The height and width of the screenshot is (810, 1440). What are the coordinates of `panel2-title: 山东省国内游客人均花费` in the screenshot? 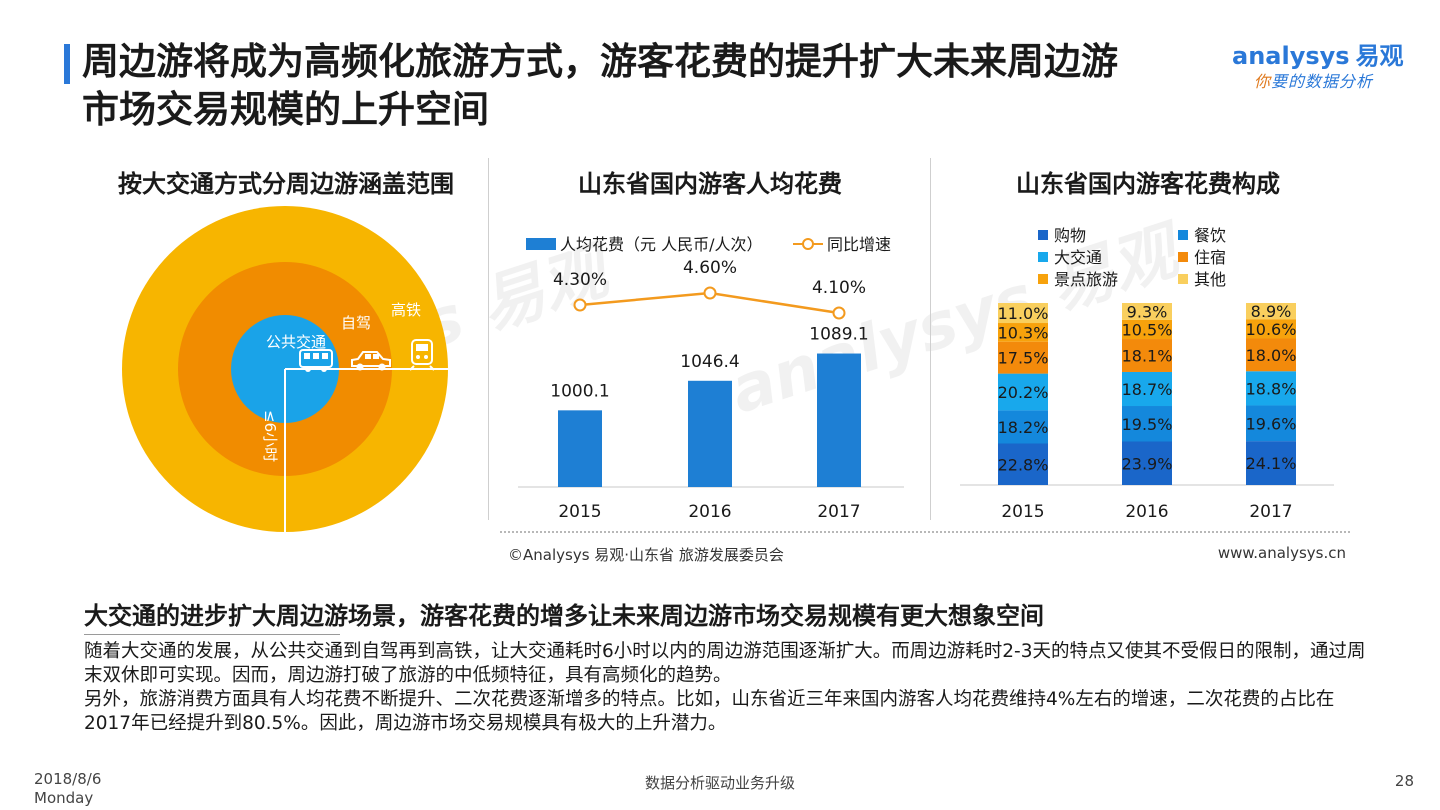 It's located at (710, 184).